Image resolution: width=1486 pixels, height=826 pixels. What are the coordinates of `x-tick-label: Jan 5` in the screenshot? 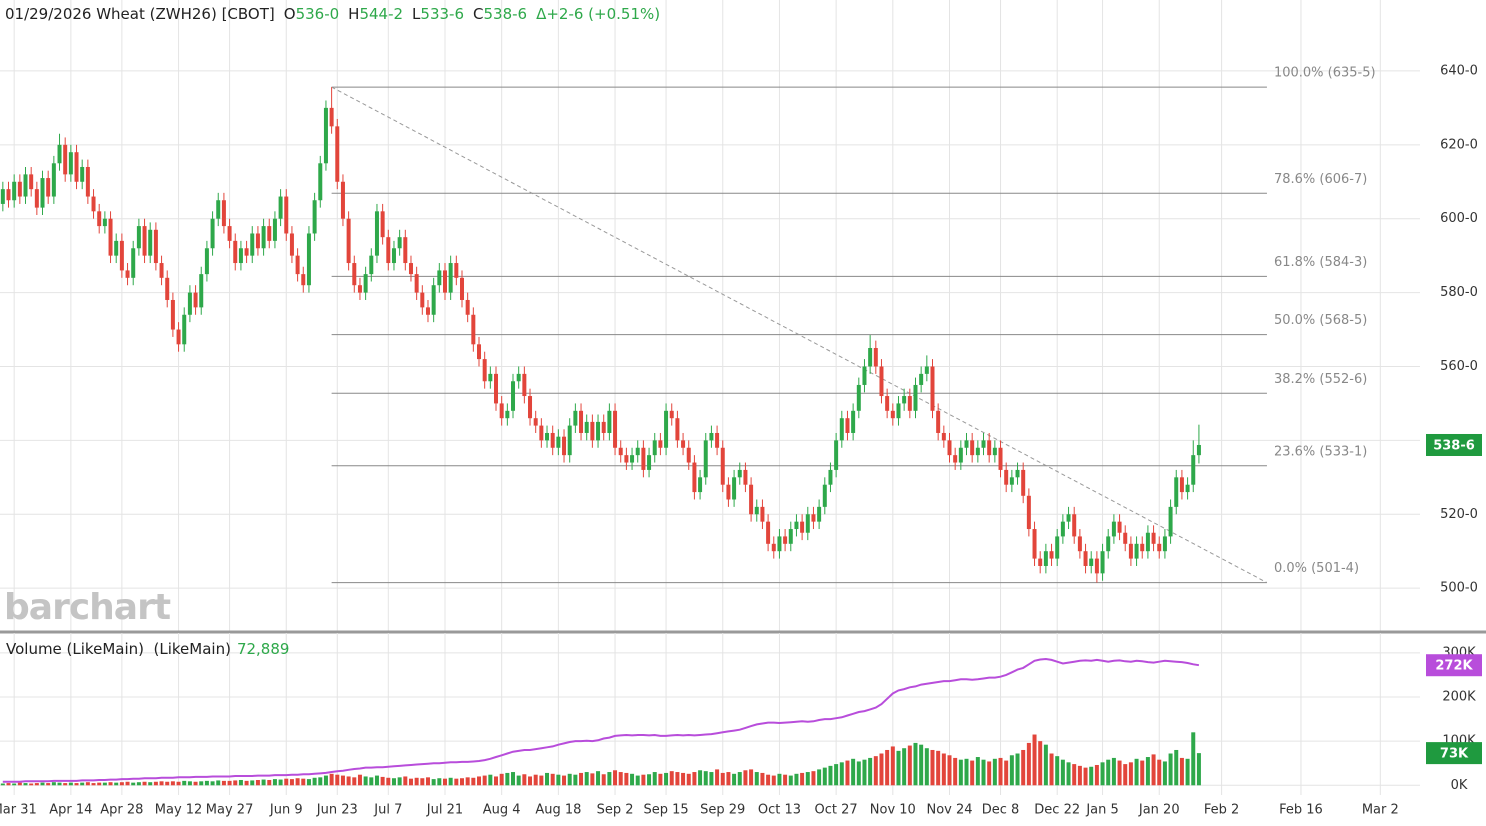 It's located at (1101, 810).